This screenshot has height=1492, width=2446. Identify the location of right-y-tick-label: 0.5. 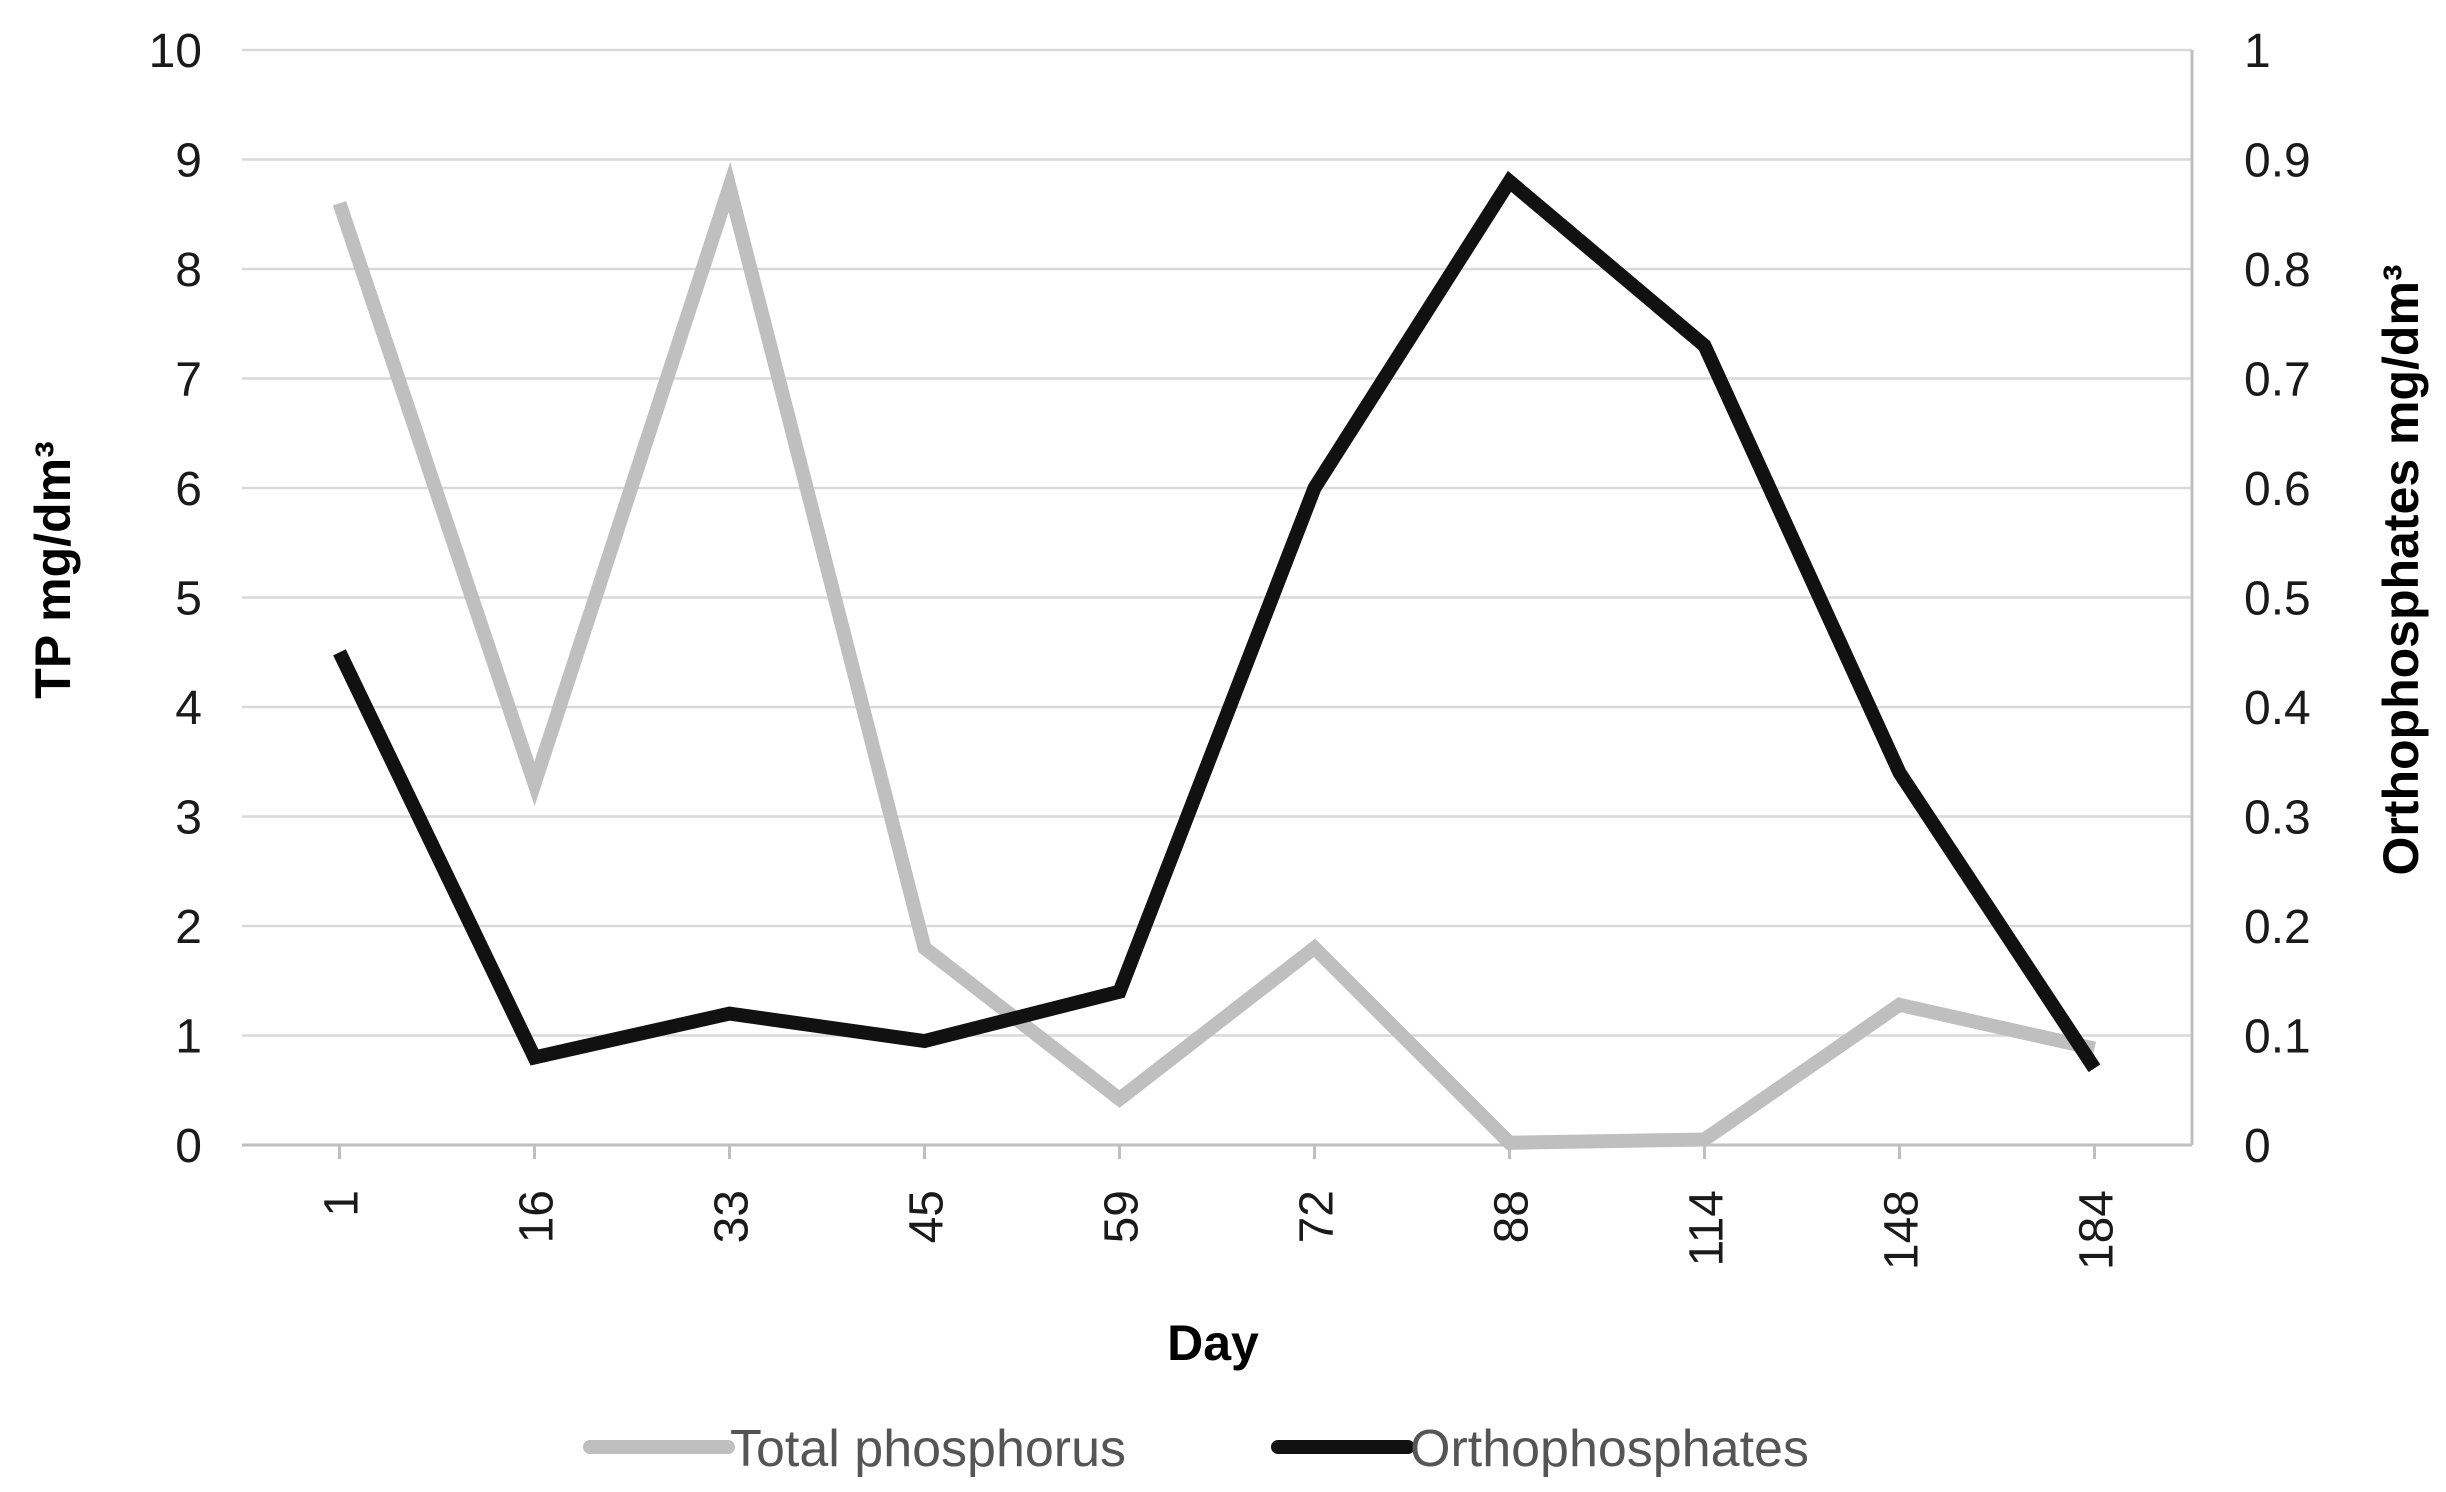
(2277, 599).